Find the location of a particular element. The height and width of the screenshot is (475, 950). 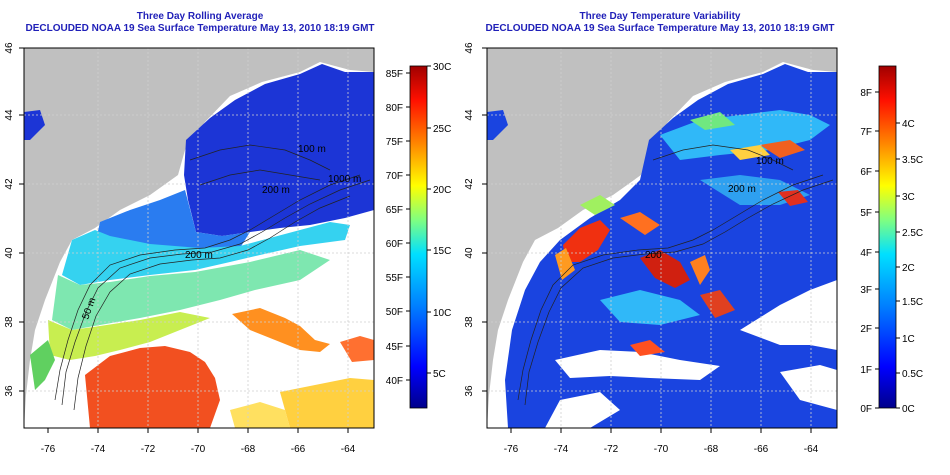

right-colorbar-c-label: 2.5C is located at coordinates (912, 233).